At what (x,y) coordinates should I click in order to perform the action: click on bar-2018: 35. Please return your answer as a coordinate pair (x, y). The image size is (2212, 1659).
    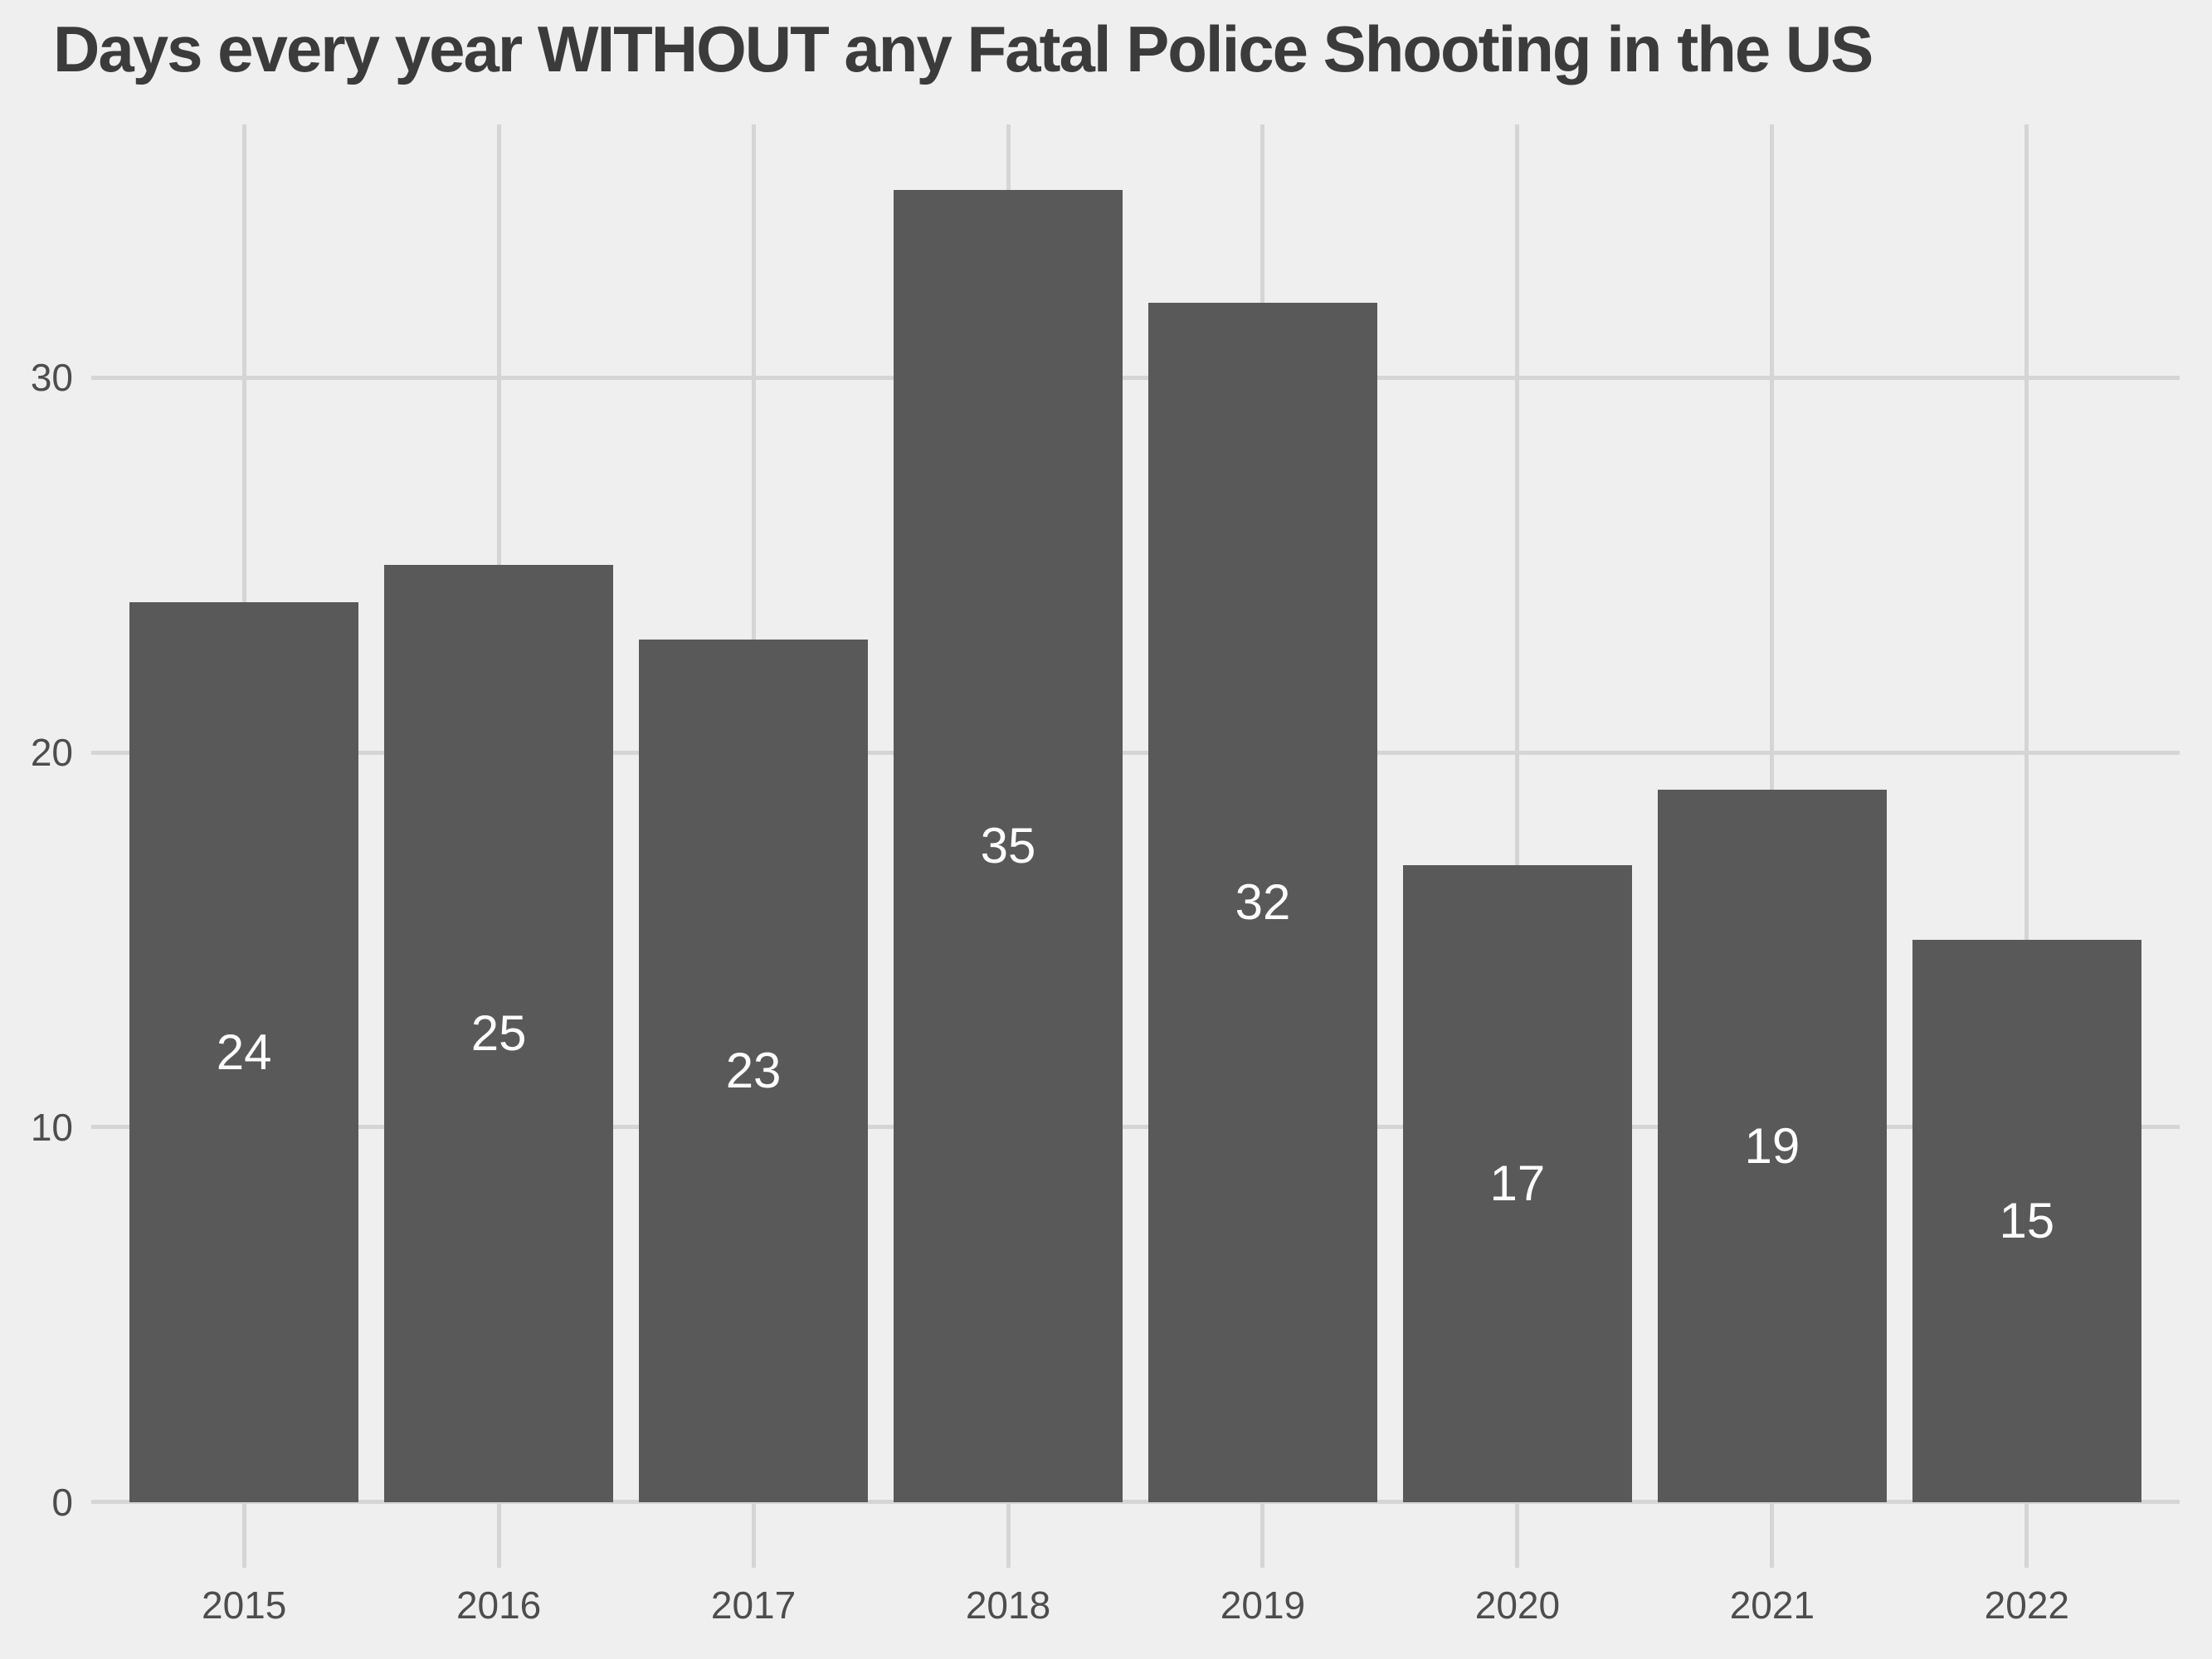
    Looking at the image, I should click on (1008, 846).